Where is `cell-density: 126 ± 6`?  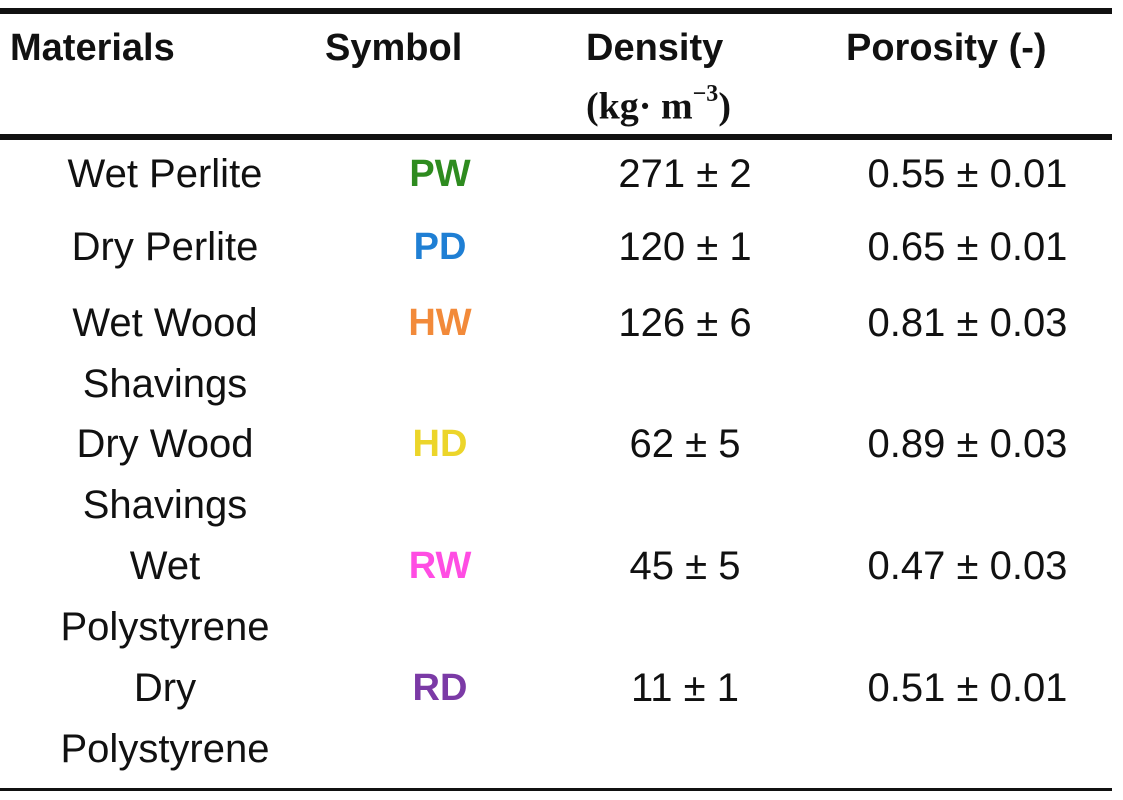
cell-density: 126 ± 6 is located at coordinates (685, 323).